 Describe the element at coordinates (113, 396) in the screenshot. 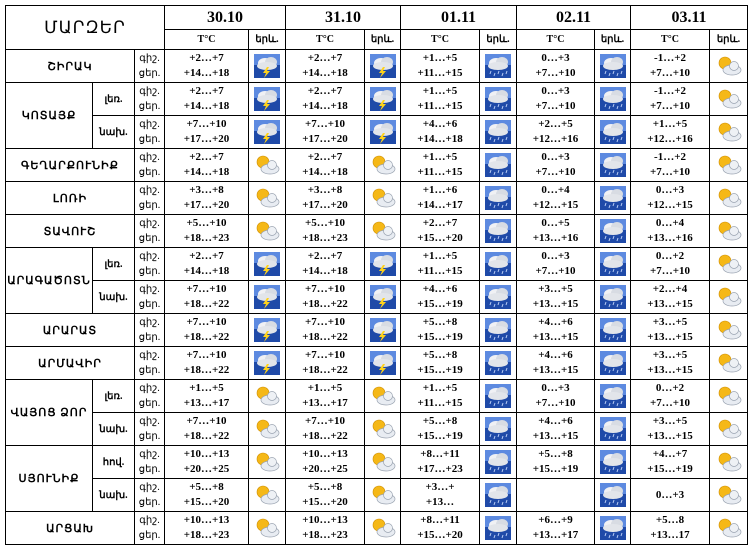

I see `elevation-label: լեռ.` at that location.